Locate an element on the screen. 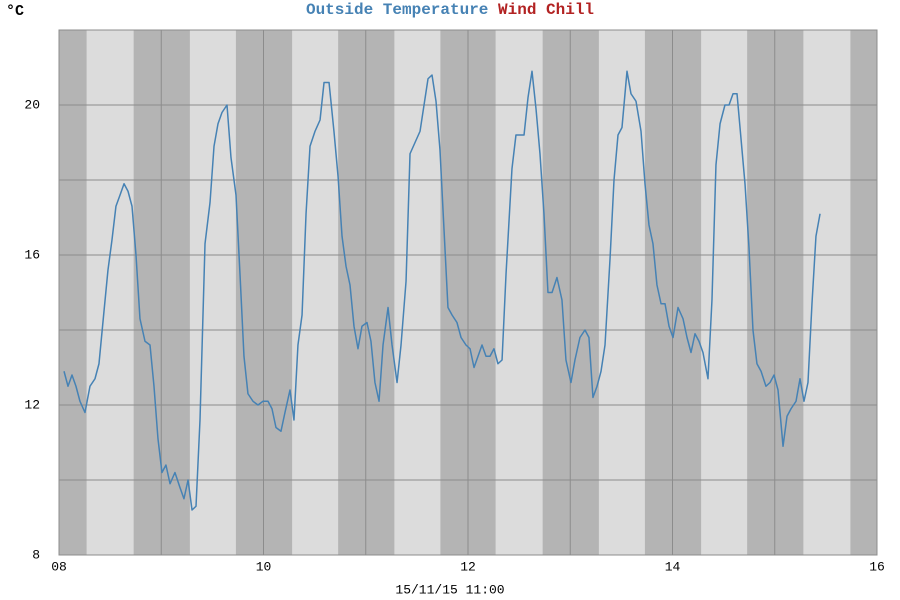  y-tick-label: 12 is located at coordinates (32, 404).